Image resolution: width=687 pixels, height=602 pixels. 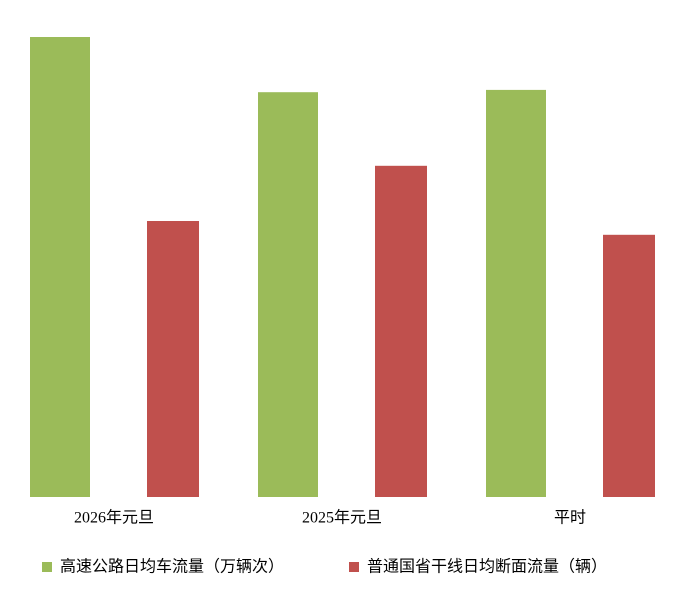 I want to click on x-tick-label: 2025年元旦, so click(x=342, y=518).